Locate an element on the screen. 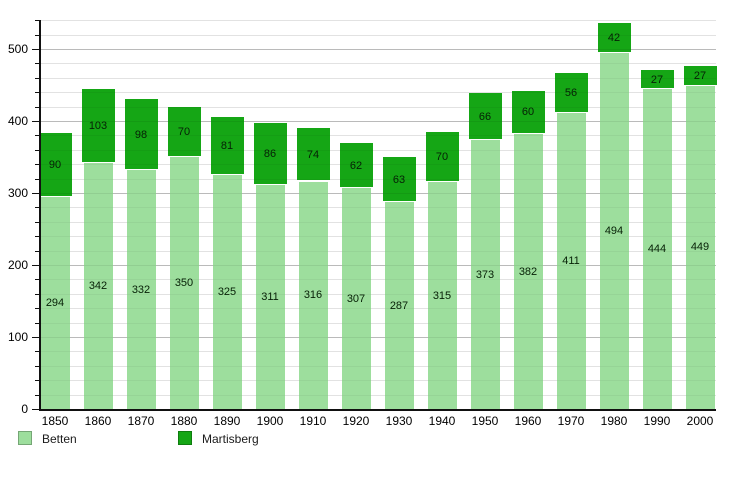 Image resolution: width=750 pixels, height=500 pixels. x-axis-label-1940: 1940 is located at coordinates (442, 421).